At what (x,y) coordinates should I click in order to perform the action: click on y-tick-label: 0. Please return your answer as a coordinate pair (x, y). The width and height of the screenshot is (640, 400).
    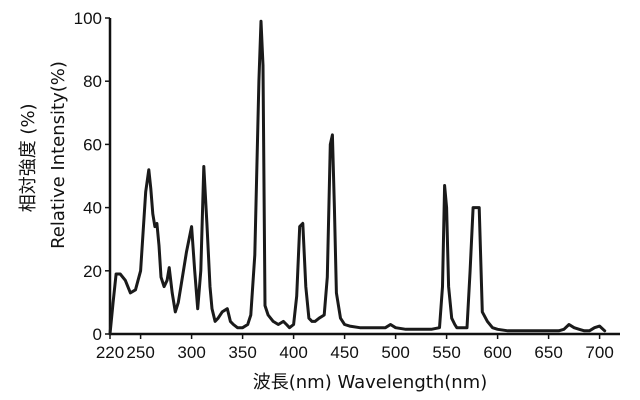
    Looking at the image, I should click on (97, 334).